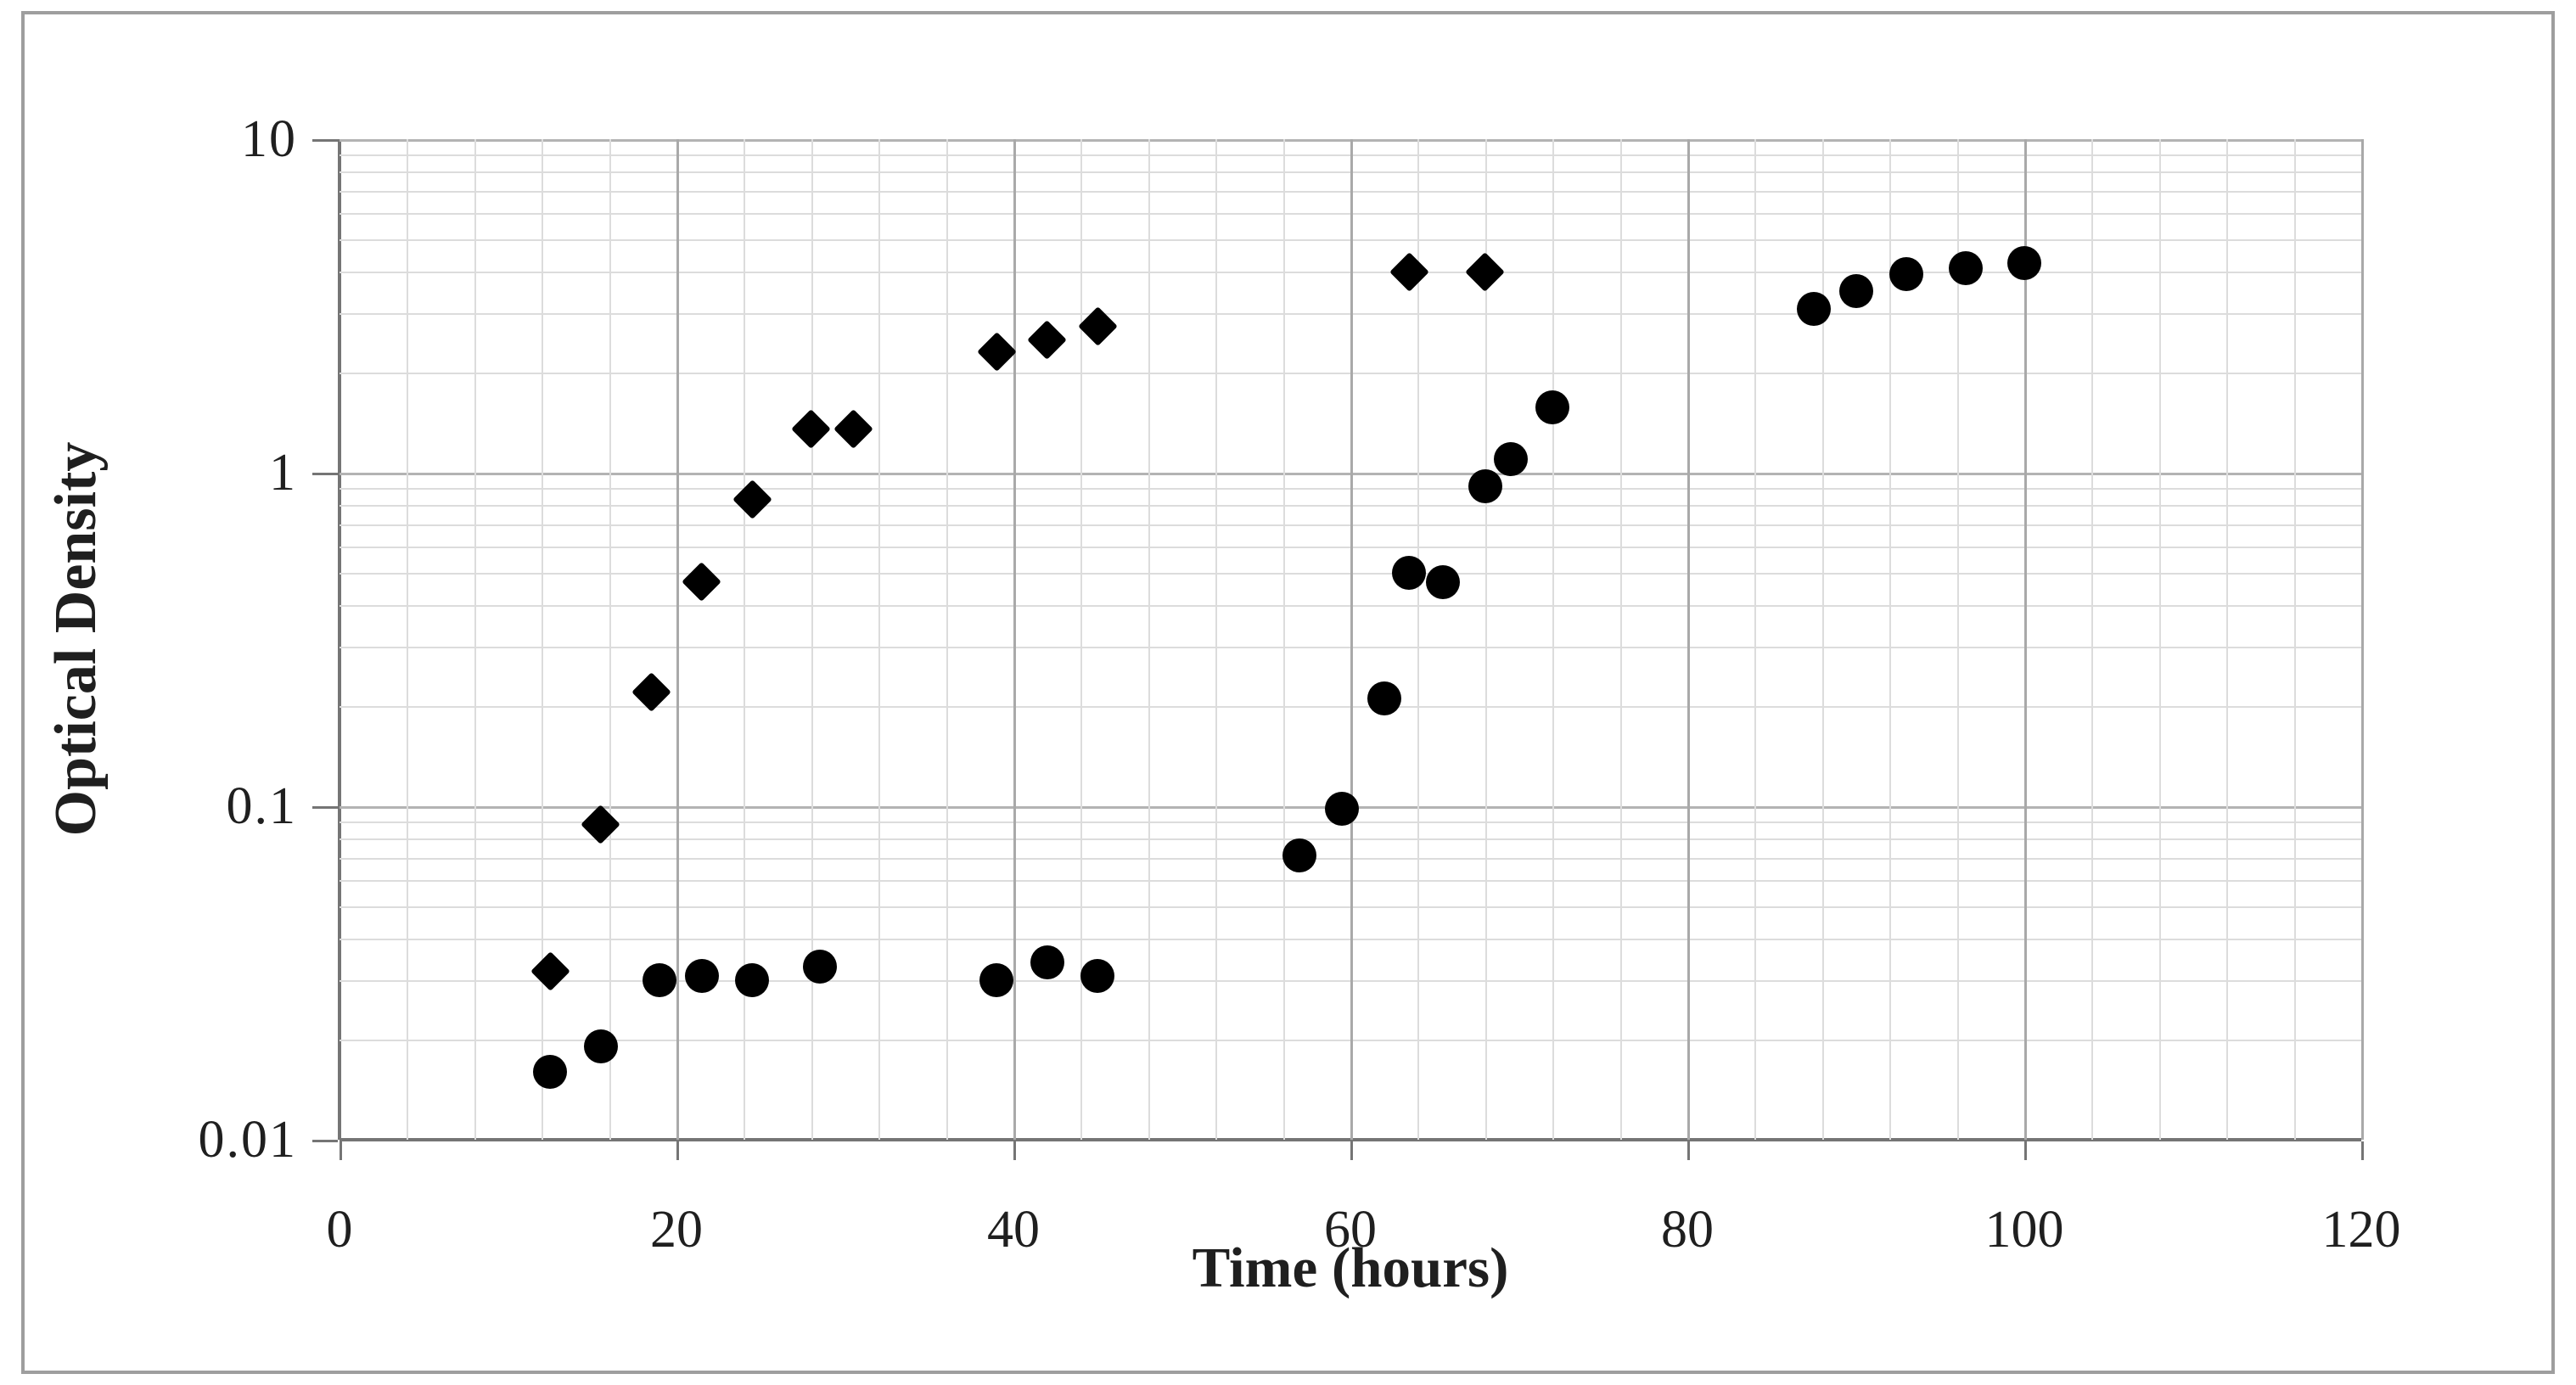 Image resolution: width=2576 pixels, height=1385 pixels. What do you see at coordinates (76, 639) in the screenshot?
I see `y-axis-title: Optical Density` at bounding box center [76, 639].